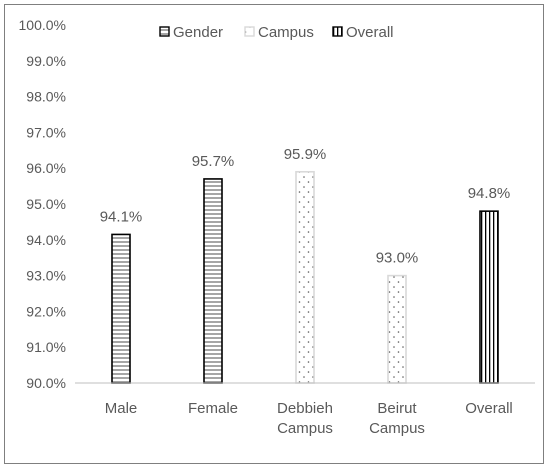 This screenshot has height=470, width=550. I want to click on y-tick-label: 96.0%, so click(46, 168).